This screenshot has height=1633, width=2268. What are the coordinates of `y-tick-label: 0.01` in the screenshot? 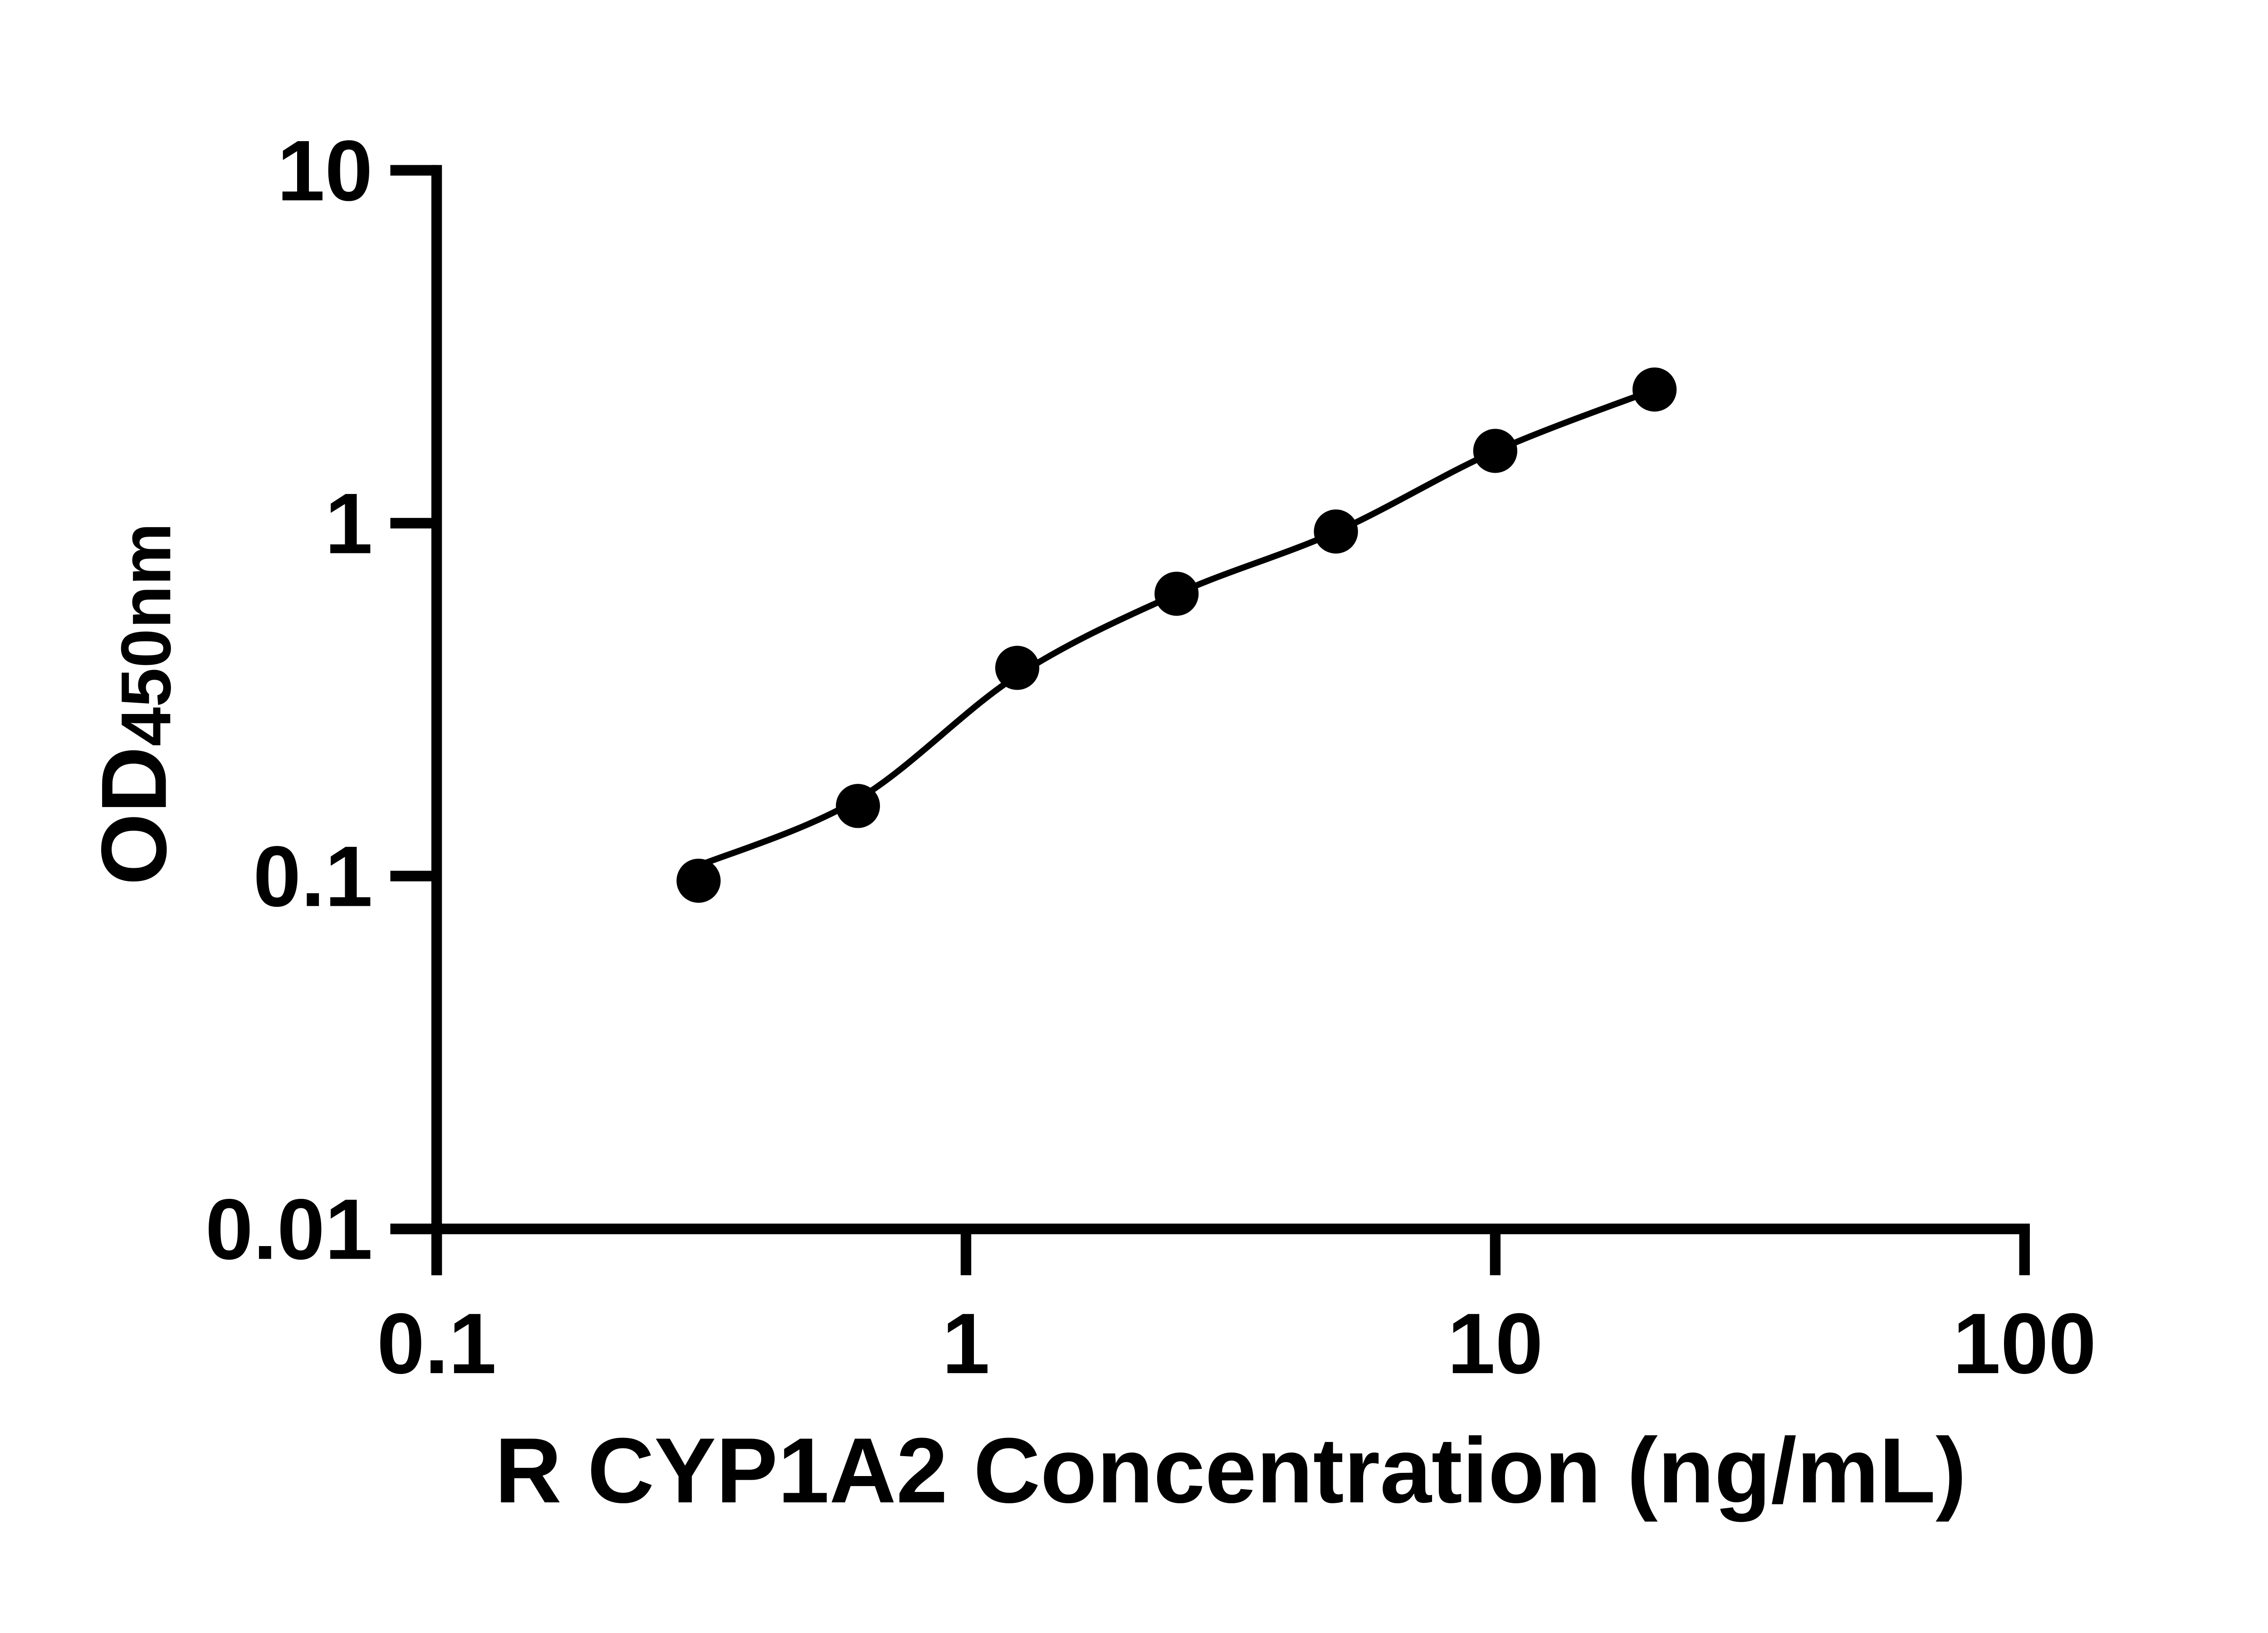 It's located at (289, 1229).